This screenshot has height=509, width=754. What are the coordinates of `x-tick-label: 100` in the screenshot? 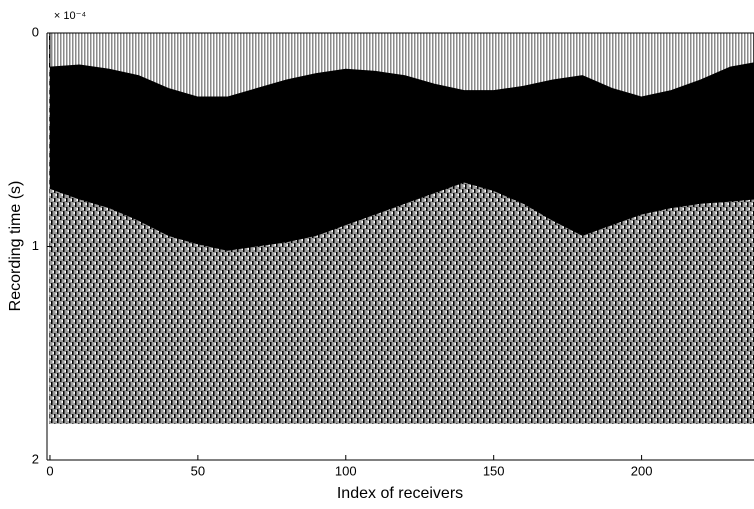 It's located at (346, 470).